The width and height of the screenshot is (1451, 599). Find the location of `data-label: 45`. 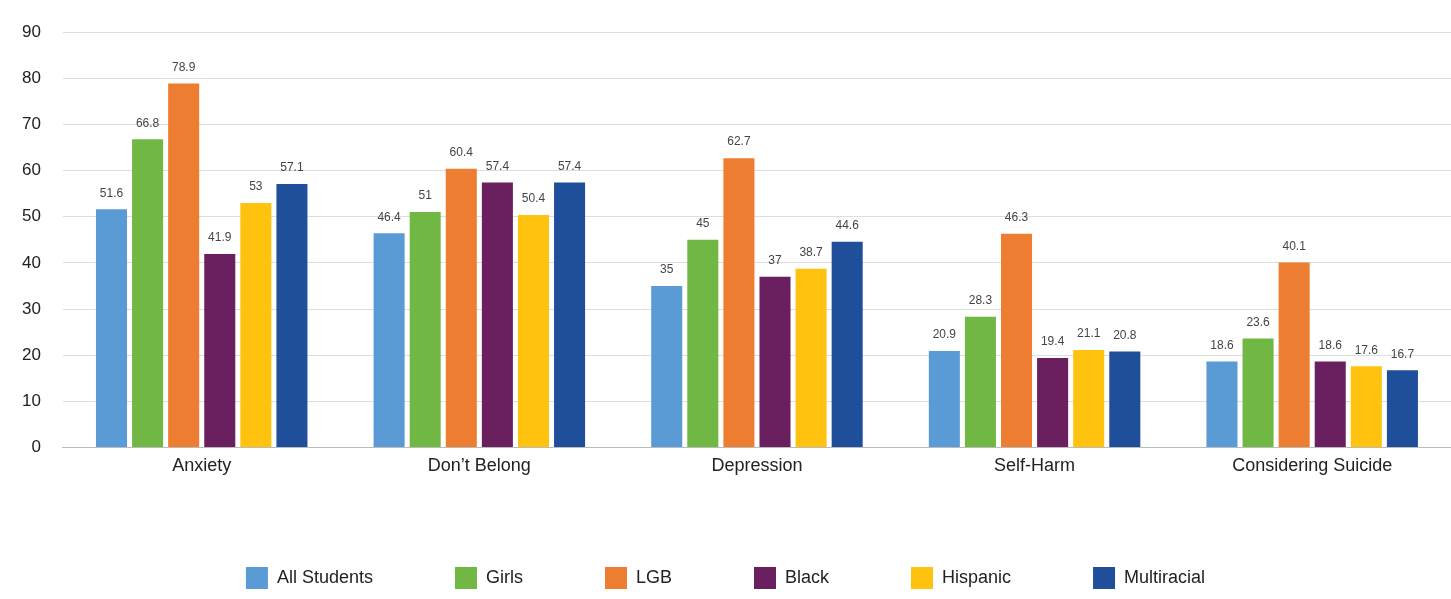

data-label: 45 is located at coordinates (703, 223).